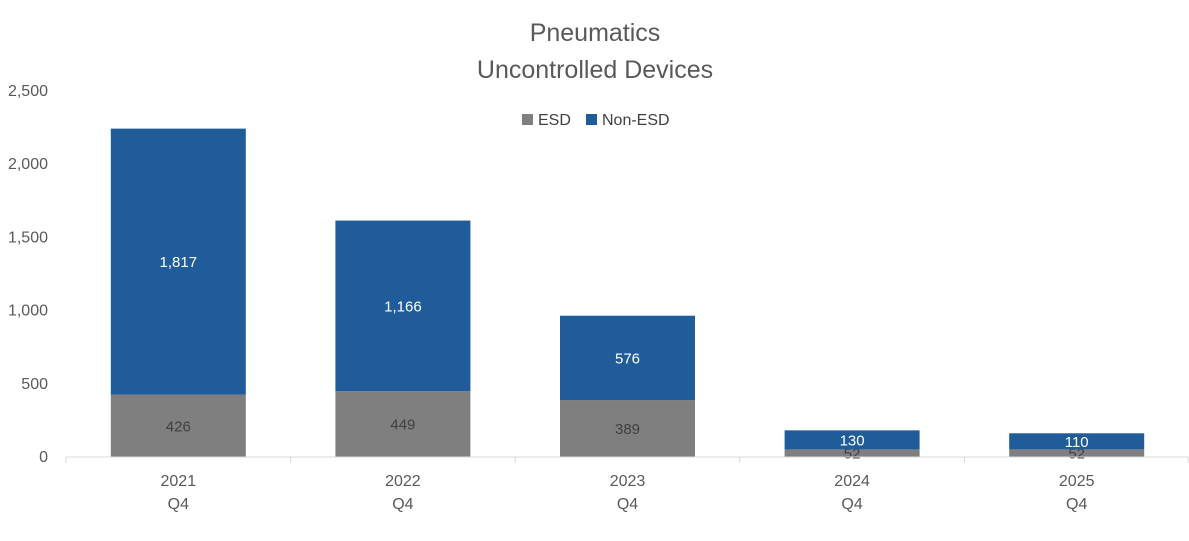 This screenshot has height=541, width=1189. I want to click on x-axis: 2021 Q4 2022 Q4 2023 Q4 2024 Q4 2025 Q4, so click(627, 484).